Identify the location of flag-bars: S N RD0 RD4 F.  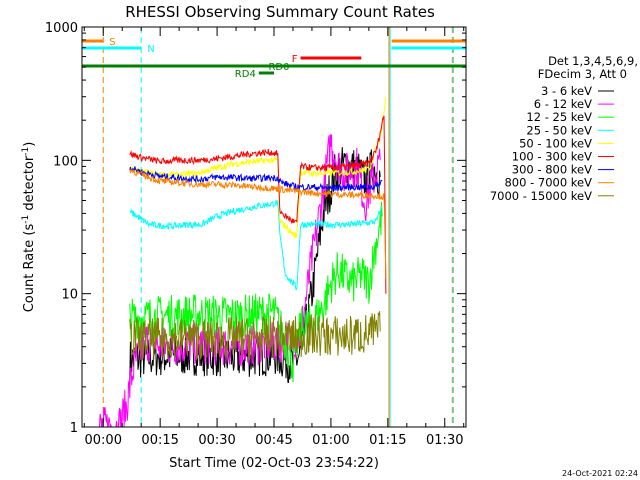
(274, 58).